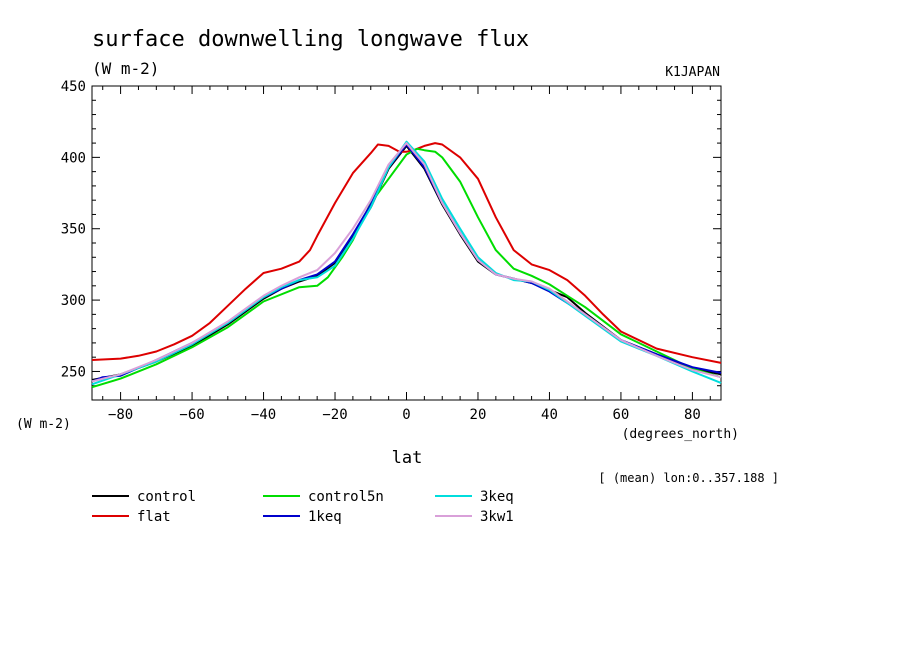 Image resolution: width=904 pixels, height=654 pixels. Describe the element at coordinates (334, 415) in the screenshot. I see `x-tick-label: −20` at that location.